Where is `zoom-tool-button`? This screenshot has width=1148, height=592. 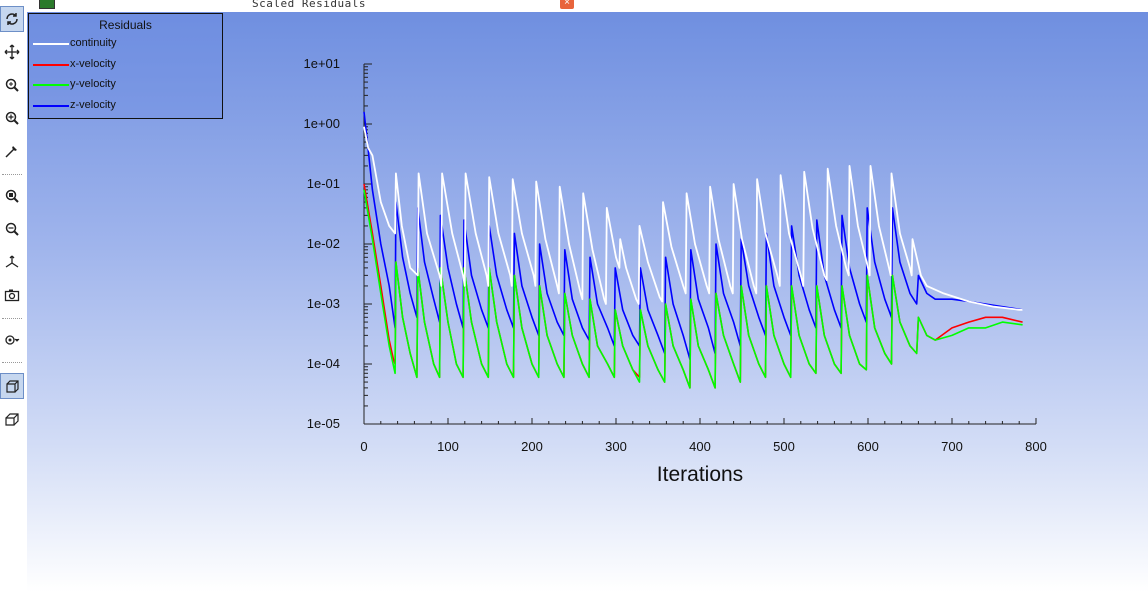 zoom-tool-button is located at coordinates (12, 85).